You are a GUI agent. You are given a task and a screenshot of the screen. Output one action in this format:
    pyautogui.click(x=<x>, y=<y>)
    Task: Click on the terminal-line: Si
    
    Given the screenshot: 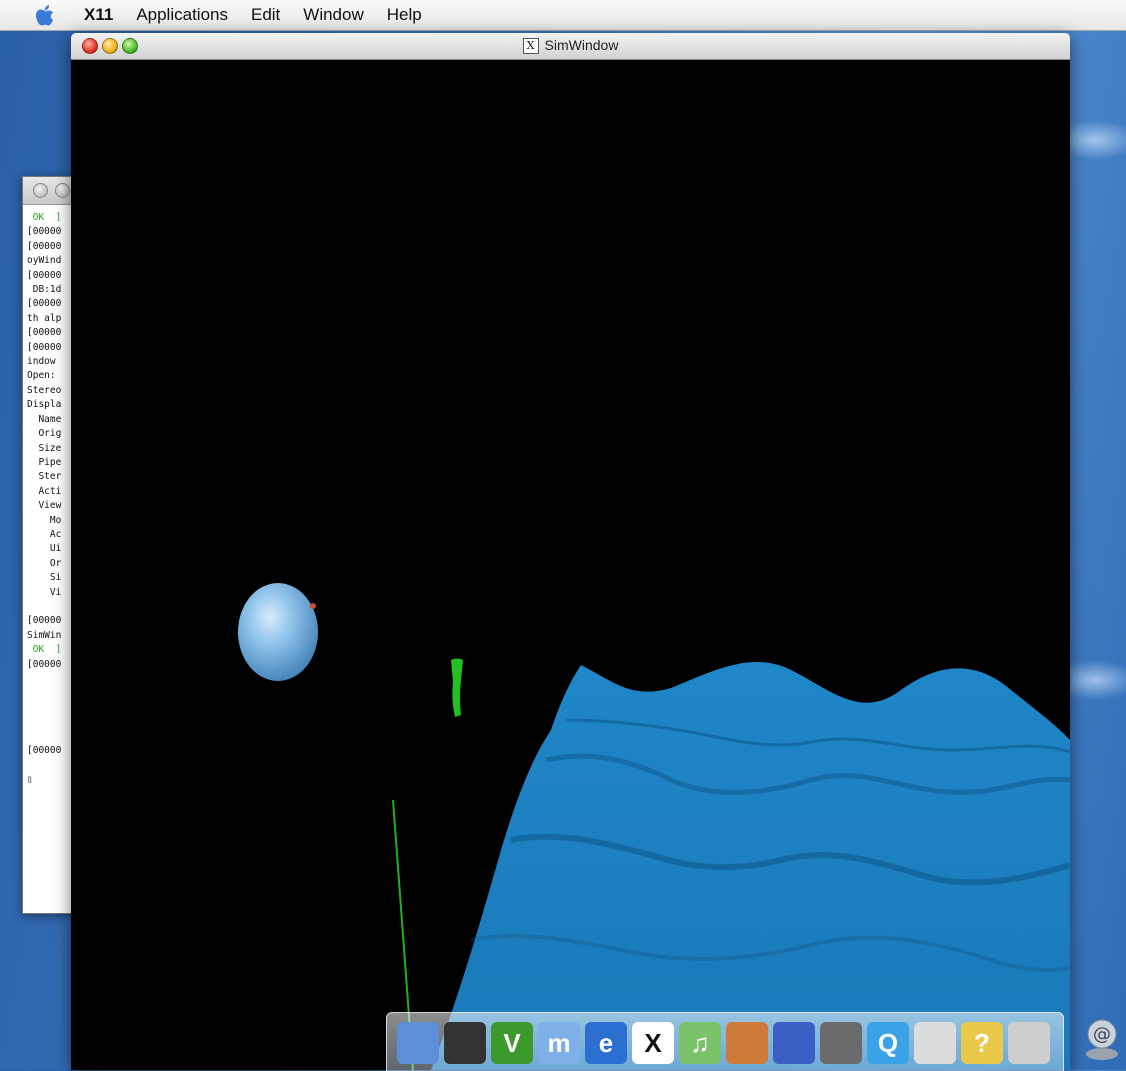 What is the action you would take?
    pyautogui.click(x=44, y=578)
    